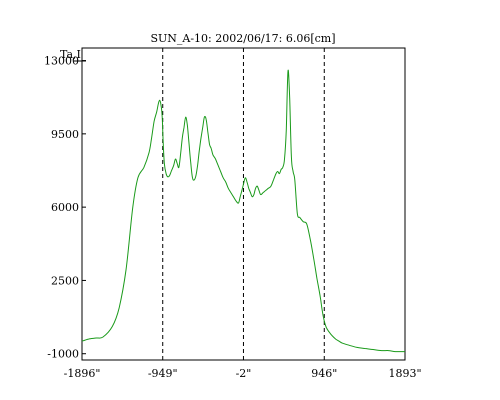  I want to click on y-tick-label: 2500, so click(65, 280).